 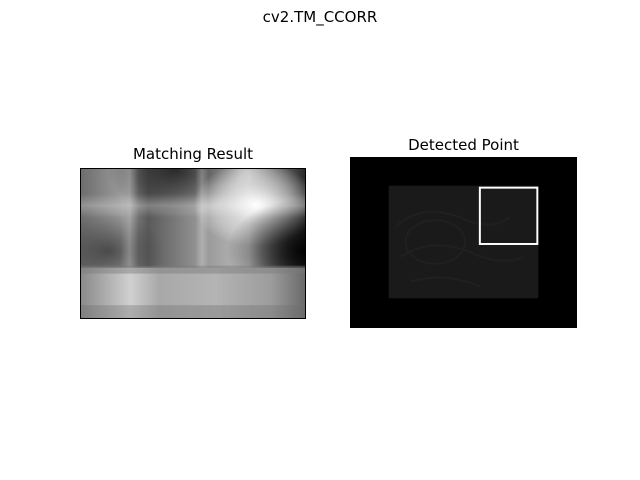 I want to click on detected-point-image, so click(x=463, y=242).